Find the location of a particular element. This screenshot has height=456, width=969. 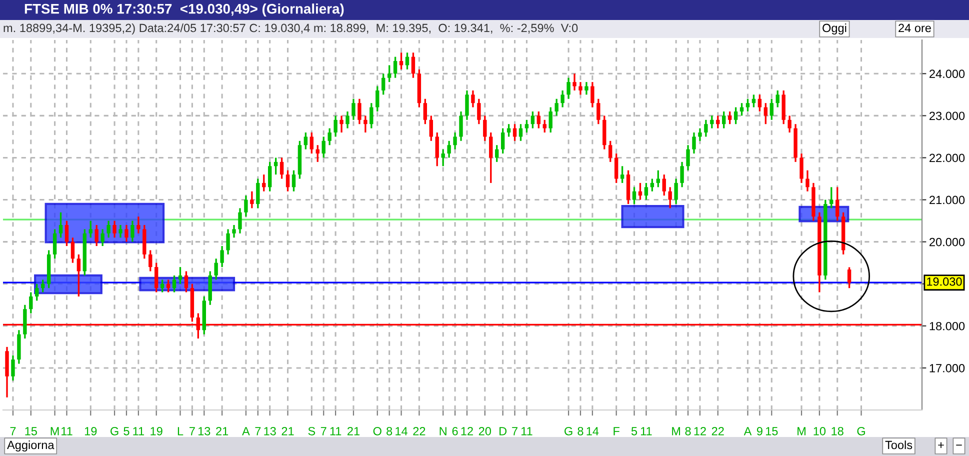

text: Oggi is located at coordinates (834, 29).